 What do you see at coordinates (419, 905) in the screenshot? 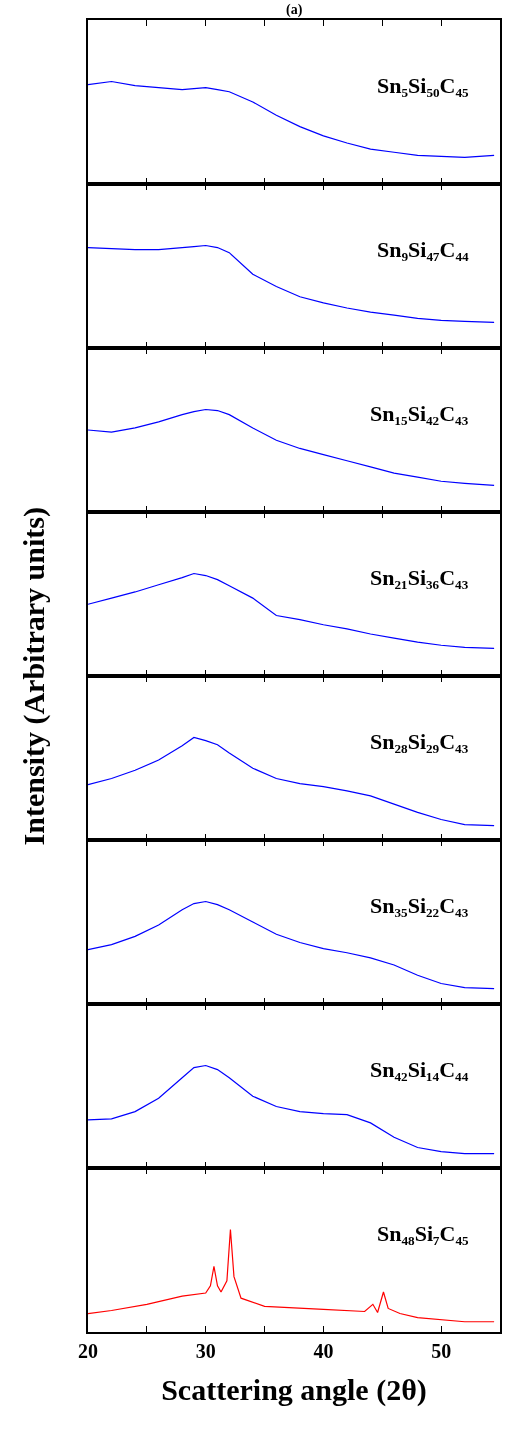
I see `series-label: Sn₃₅Si₂₂C₄₃` at bounding box center [419, 905].